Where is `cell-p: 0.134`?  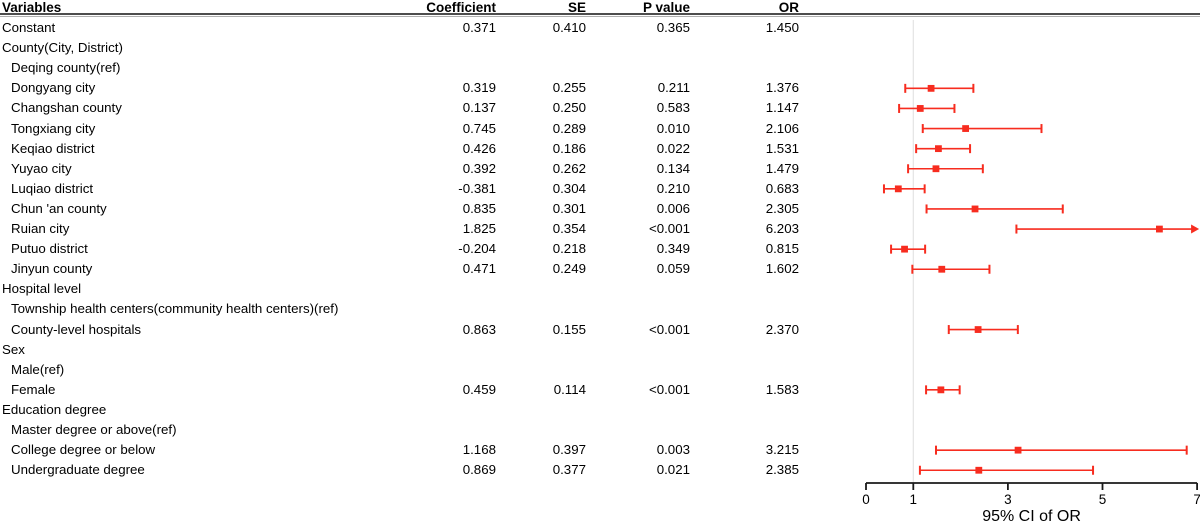 cell-p: 0.134 is located at coordinates (673, 168).